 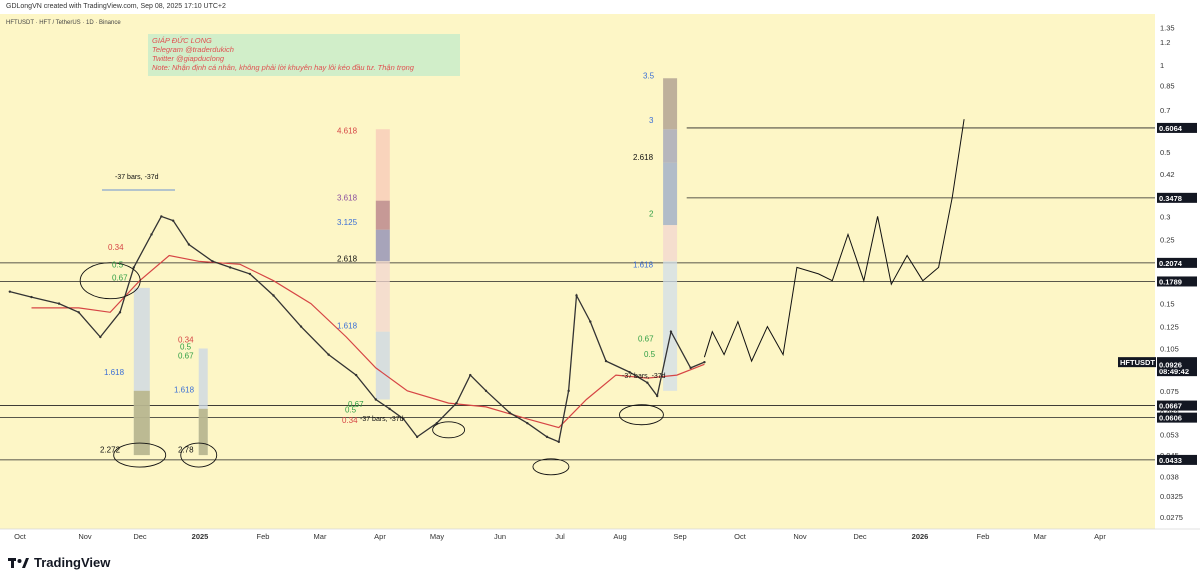 I want to click on y-tick-label: 0.42, so click(x=1167, y=174).